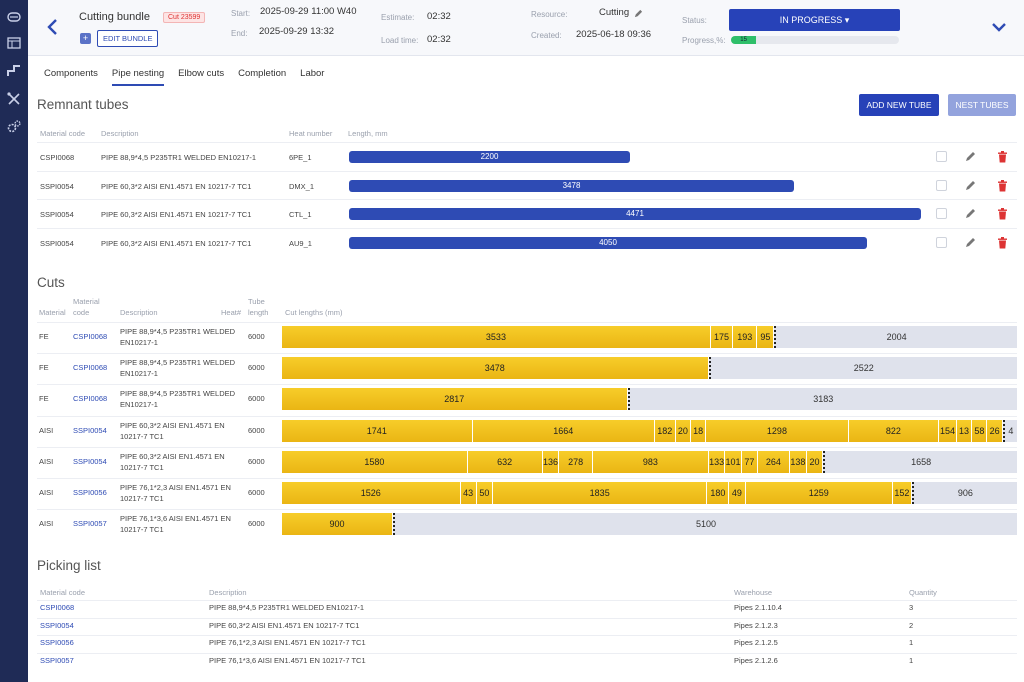  Describe the element at coordinates (176, 186) in the screenshot. I see `description: PIPE 60,3*2 AISI EN1.4571 EN 10217-7 TC1` at that location.